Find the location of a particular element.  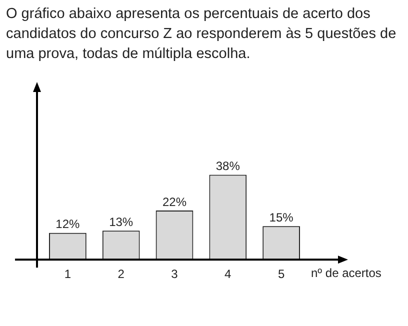

x-tick-label: 4 is located at coordinates (228, 274).